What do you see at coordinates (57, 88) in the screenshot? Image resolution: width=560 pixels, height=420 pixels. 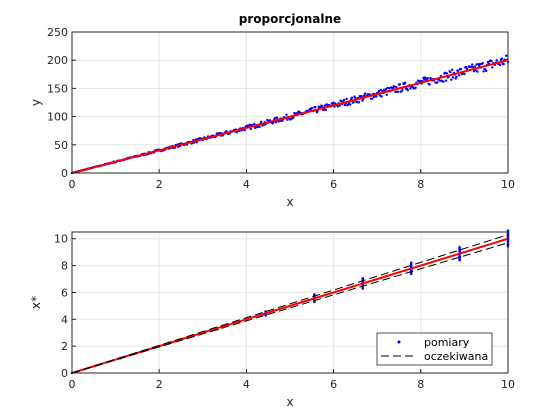 I see `y-tick-label: 150` at bounding box center [57, 88].